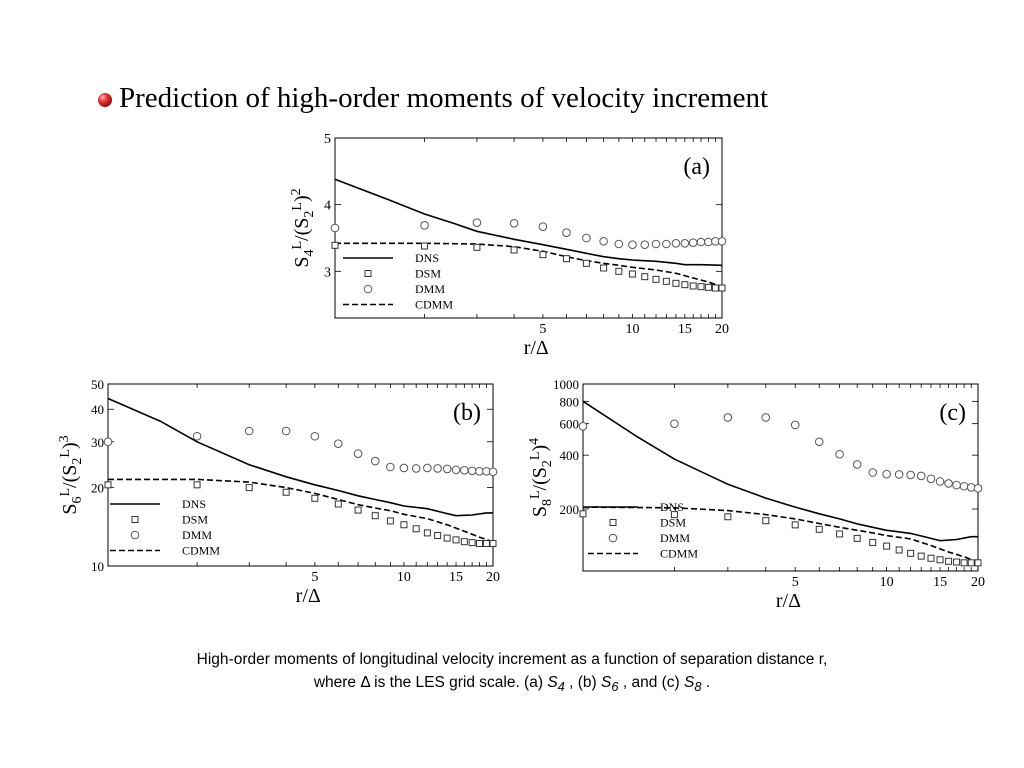  What do you see at coordinates (456, 577) in the screenshot?
I see `x-tick-label: 15` at bounding box center [456, 577].